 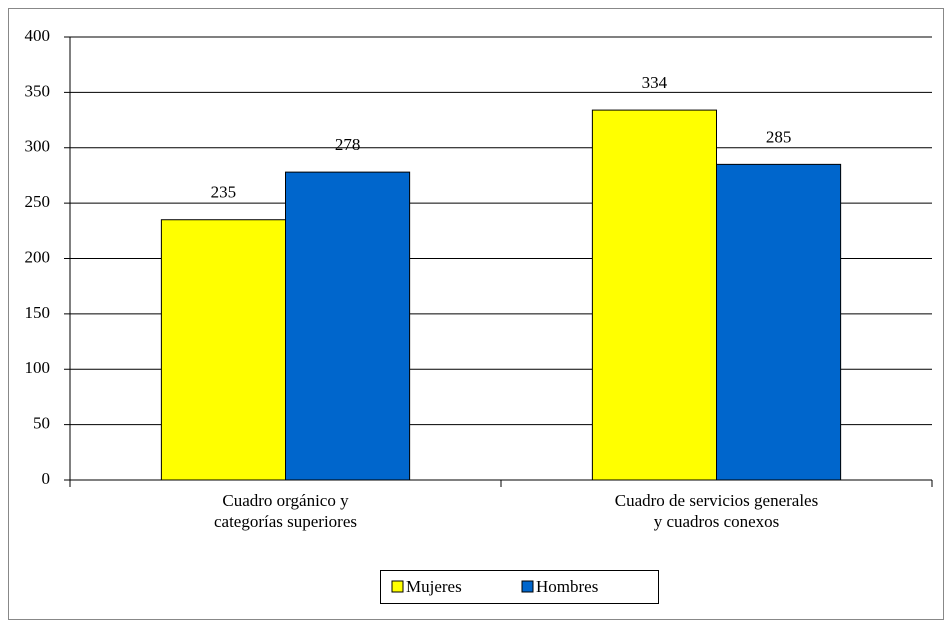 I want to click on value-label: 285, so click(x=779, y=136).